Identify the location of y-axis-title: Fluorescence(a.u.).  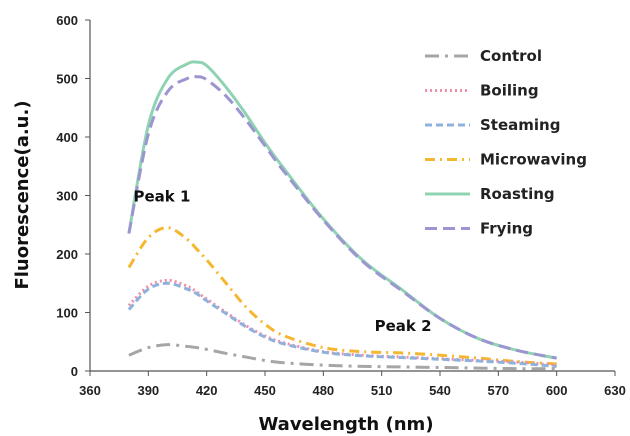
(22, 194).